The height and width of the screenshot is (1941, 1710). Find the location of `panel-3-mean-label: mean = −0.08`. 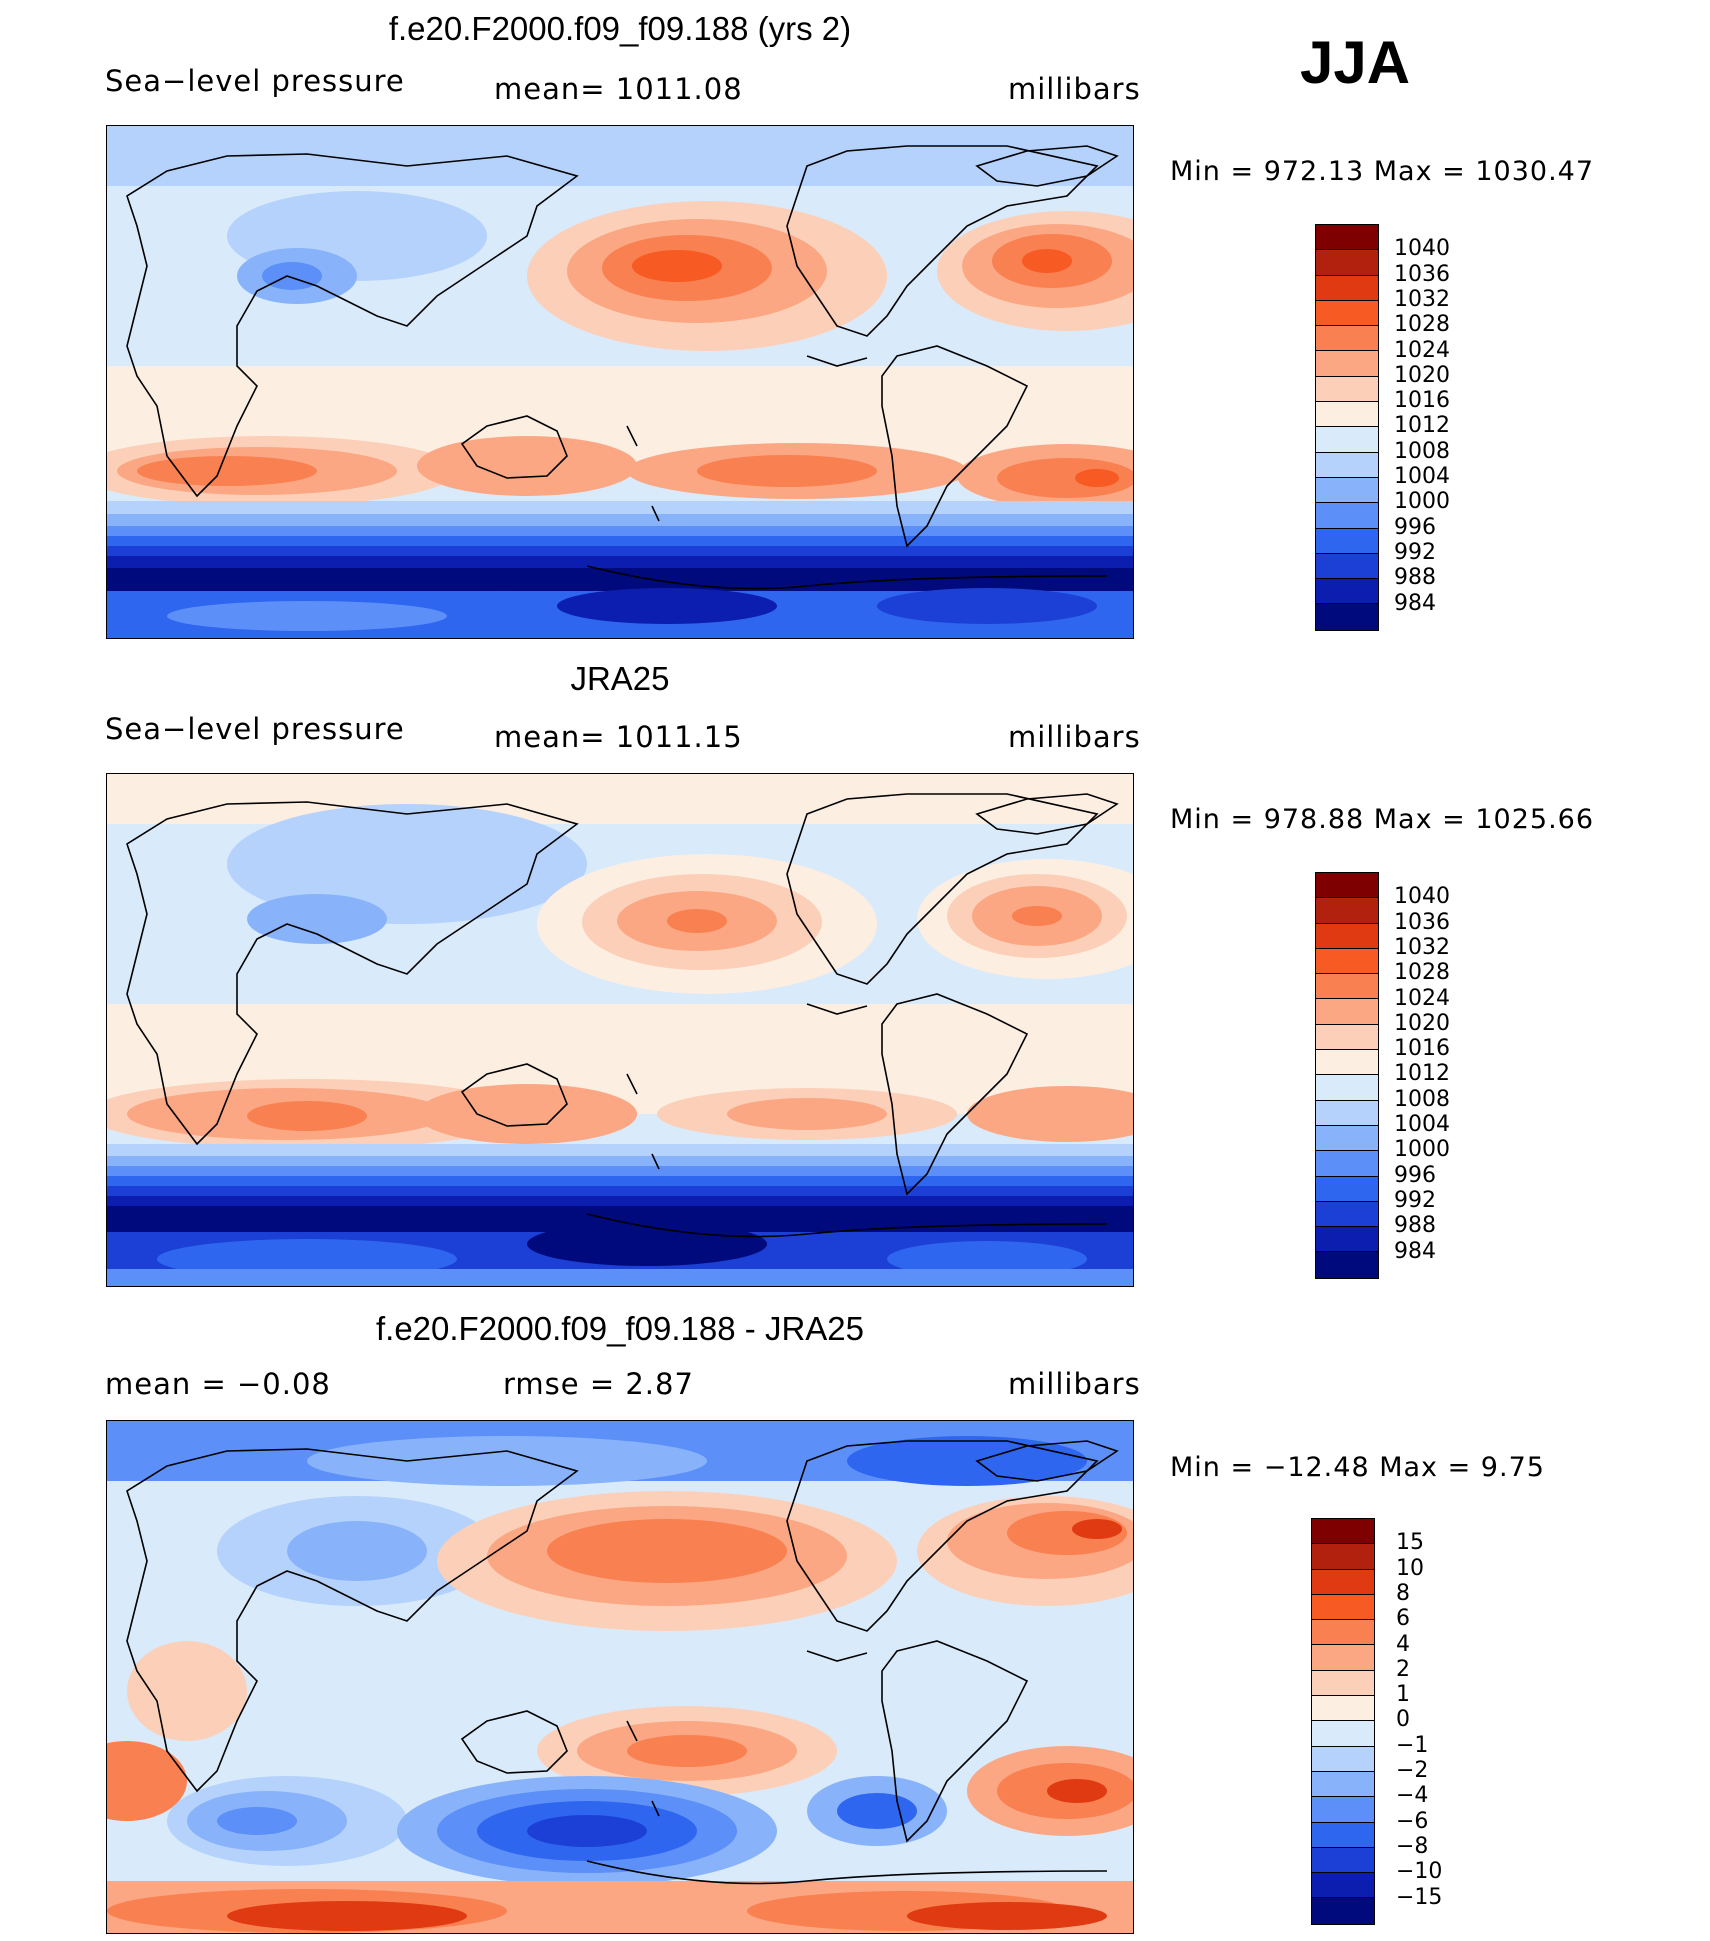

panel-3-mean-label: mean = −0.08 is located at coordinates (218, 1384).